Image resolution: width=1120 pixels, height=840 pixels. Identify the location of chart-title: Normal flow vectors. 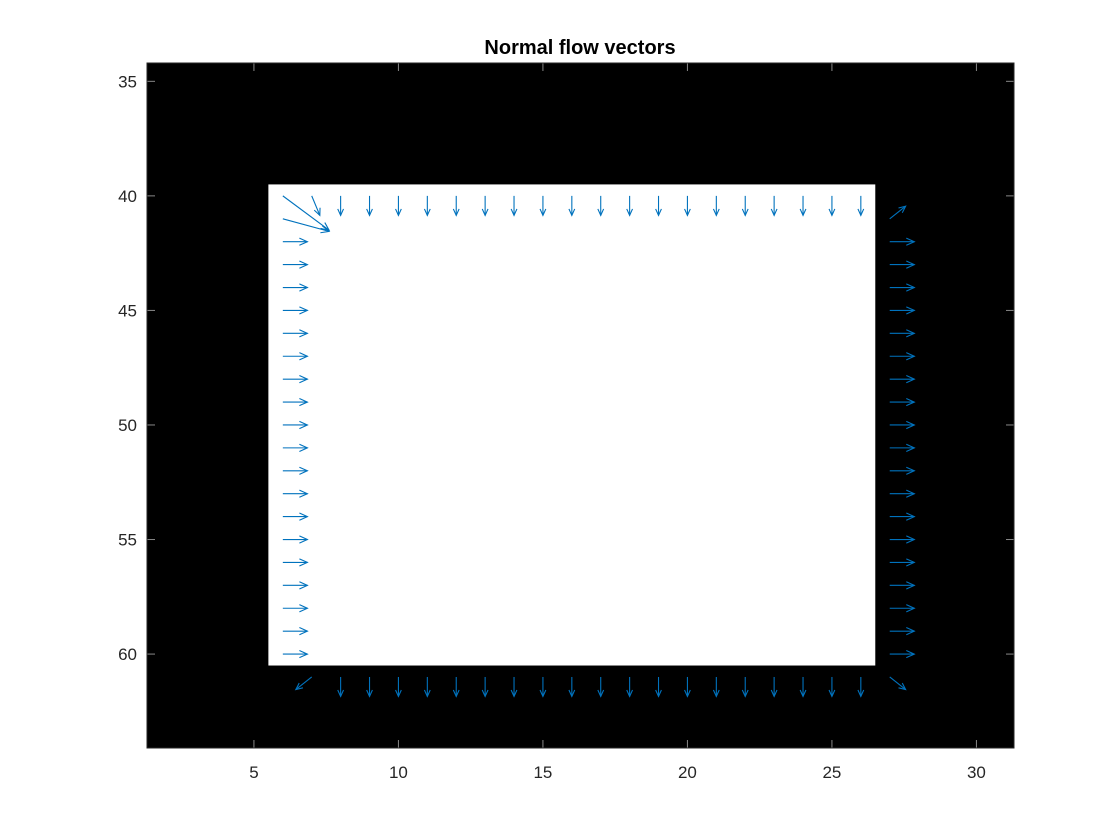
(579, 48).